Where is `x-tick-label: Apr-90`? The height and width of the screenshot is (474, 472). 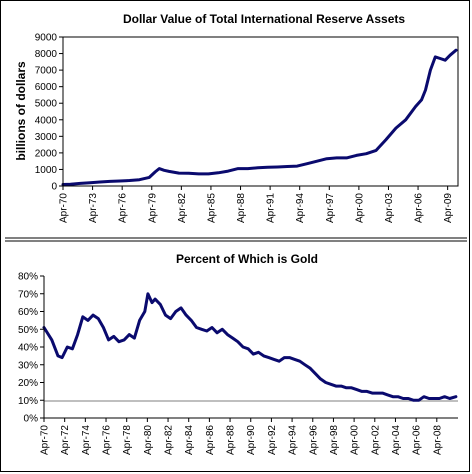
x-tick-label: Apr-90 is located at coordinates (251, 440).